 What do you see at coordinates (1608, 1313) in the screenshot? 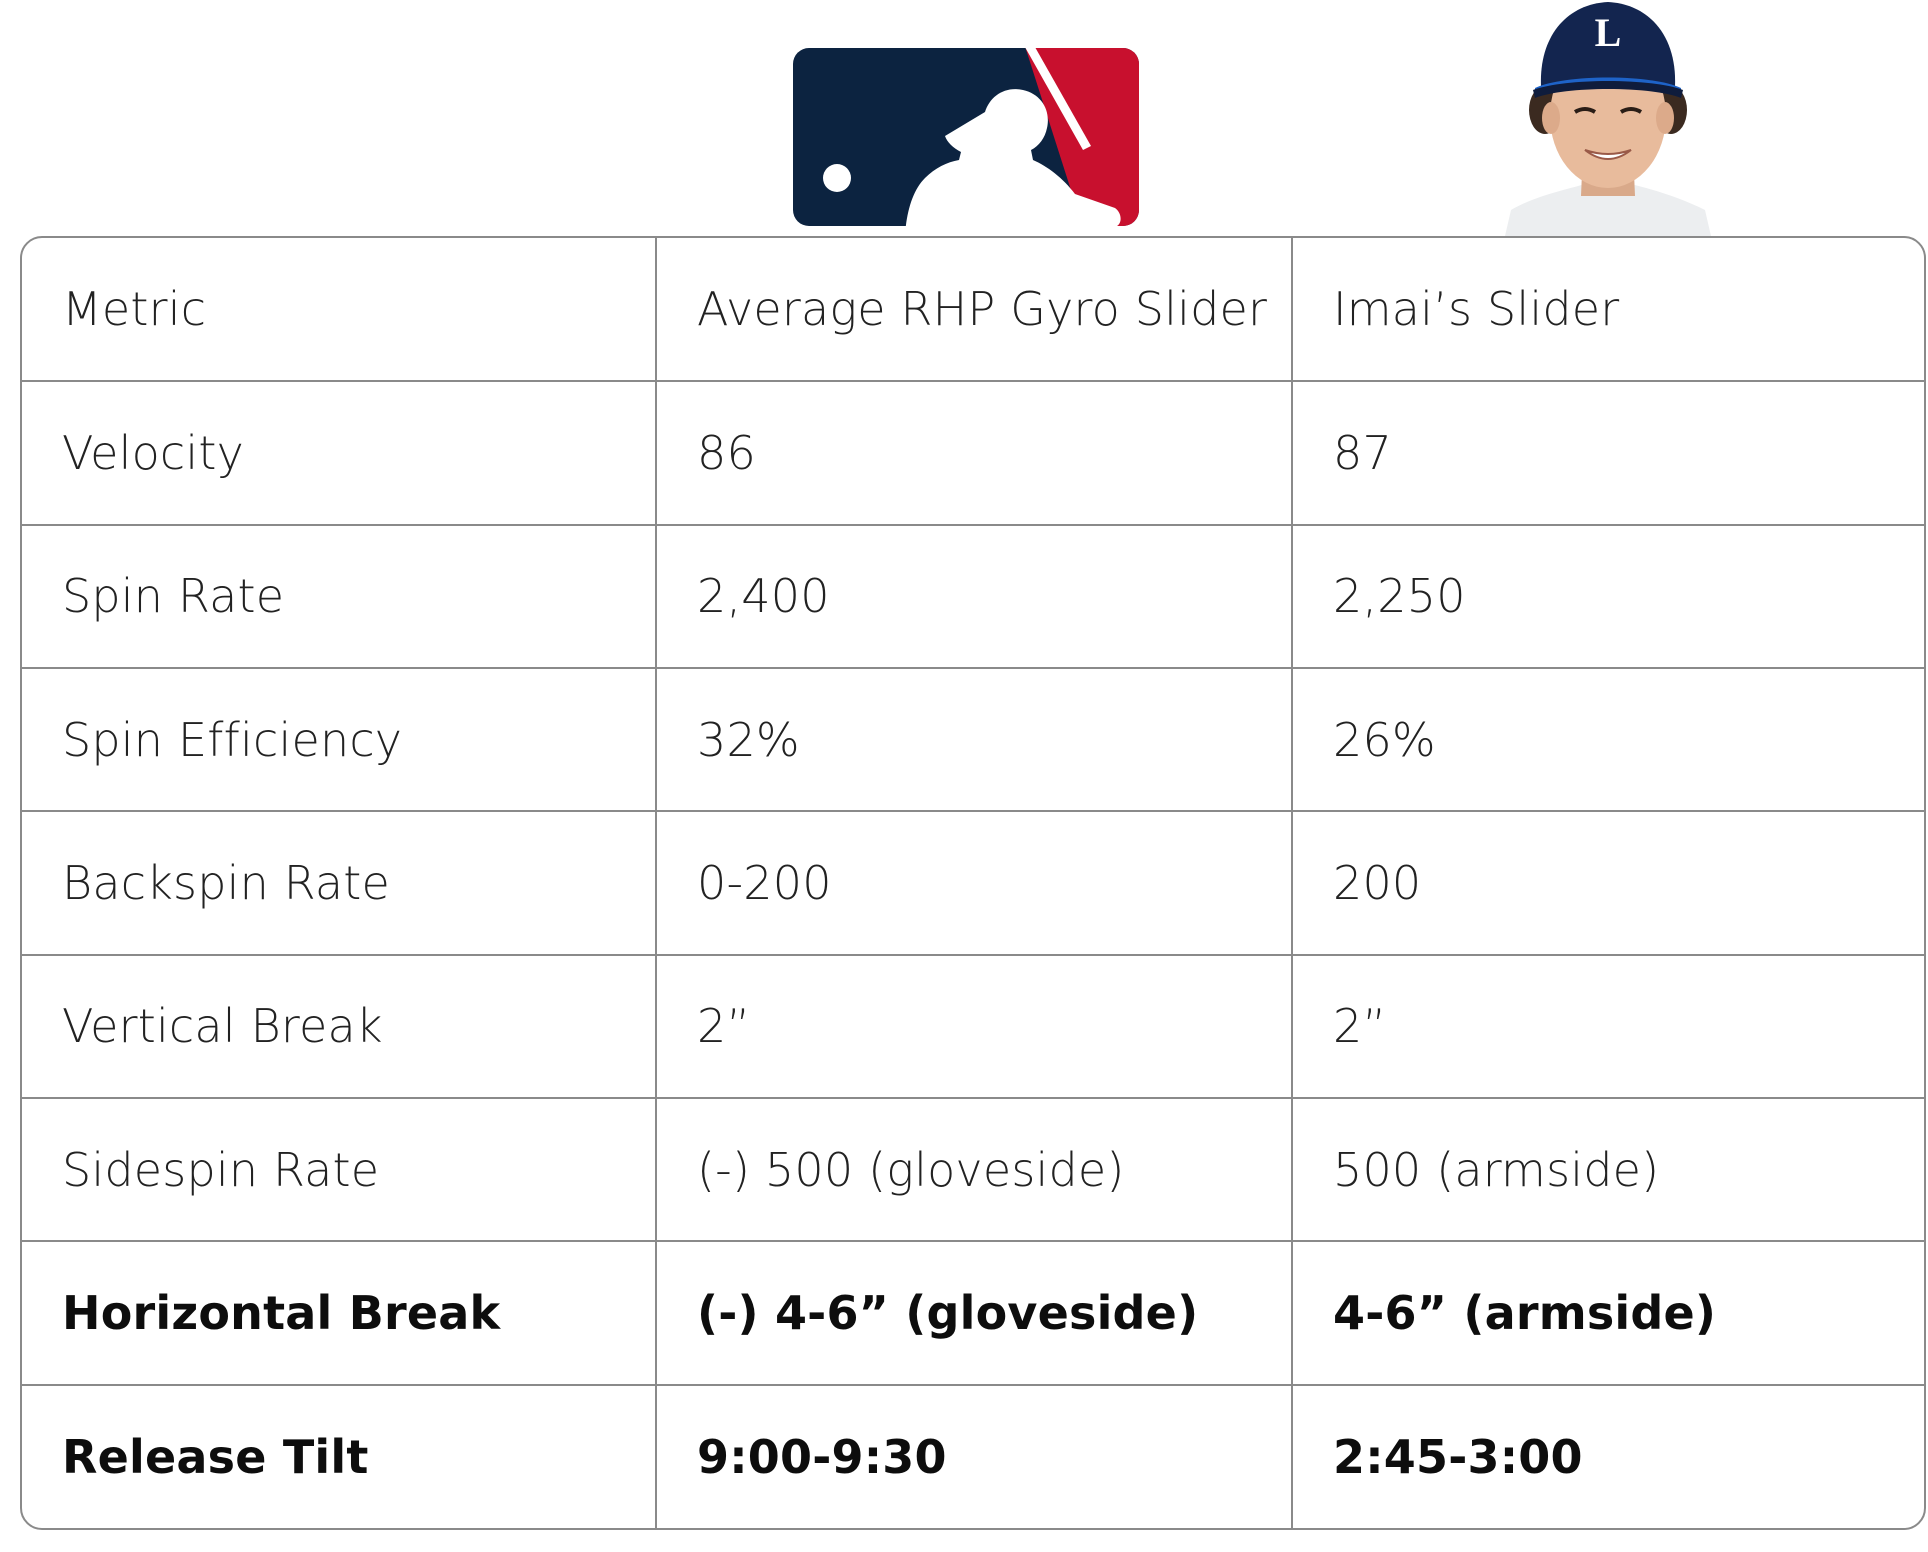
I see `imai-cell: 4-6” (armside)` at bounding box center [1608, 1313].